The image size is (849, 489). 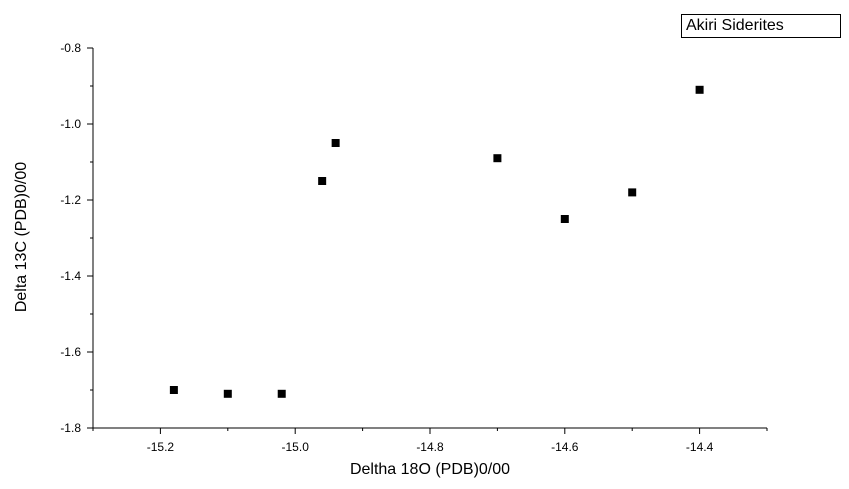 What do you see at coordinates (161, 447) in the screenshot?
I see `x-tick-label: -15.2` at bounding box center [161, 447].